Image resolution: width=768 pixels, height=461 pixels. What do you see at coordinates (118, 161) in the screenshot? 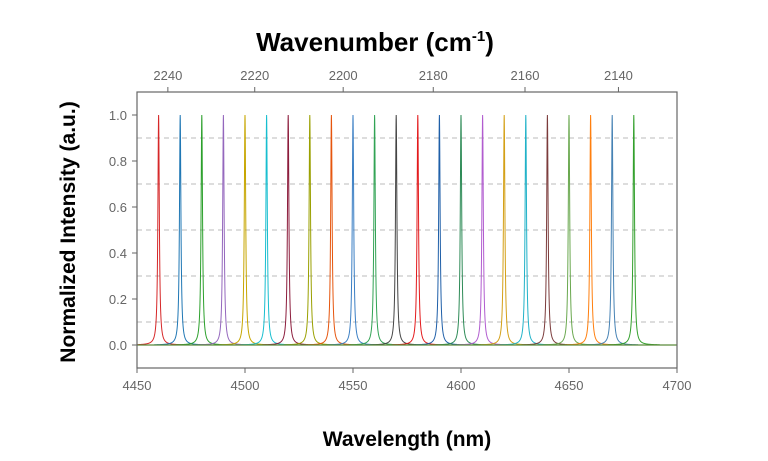
I see `y-tick-label: 0.8` at bounding box center [118, 161].